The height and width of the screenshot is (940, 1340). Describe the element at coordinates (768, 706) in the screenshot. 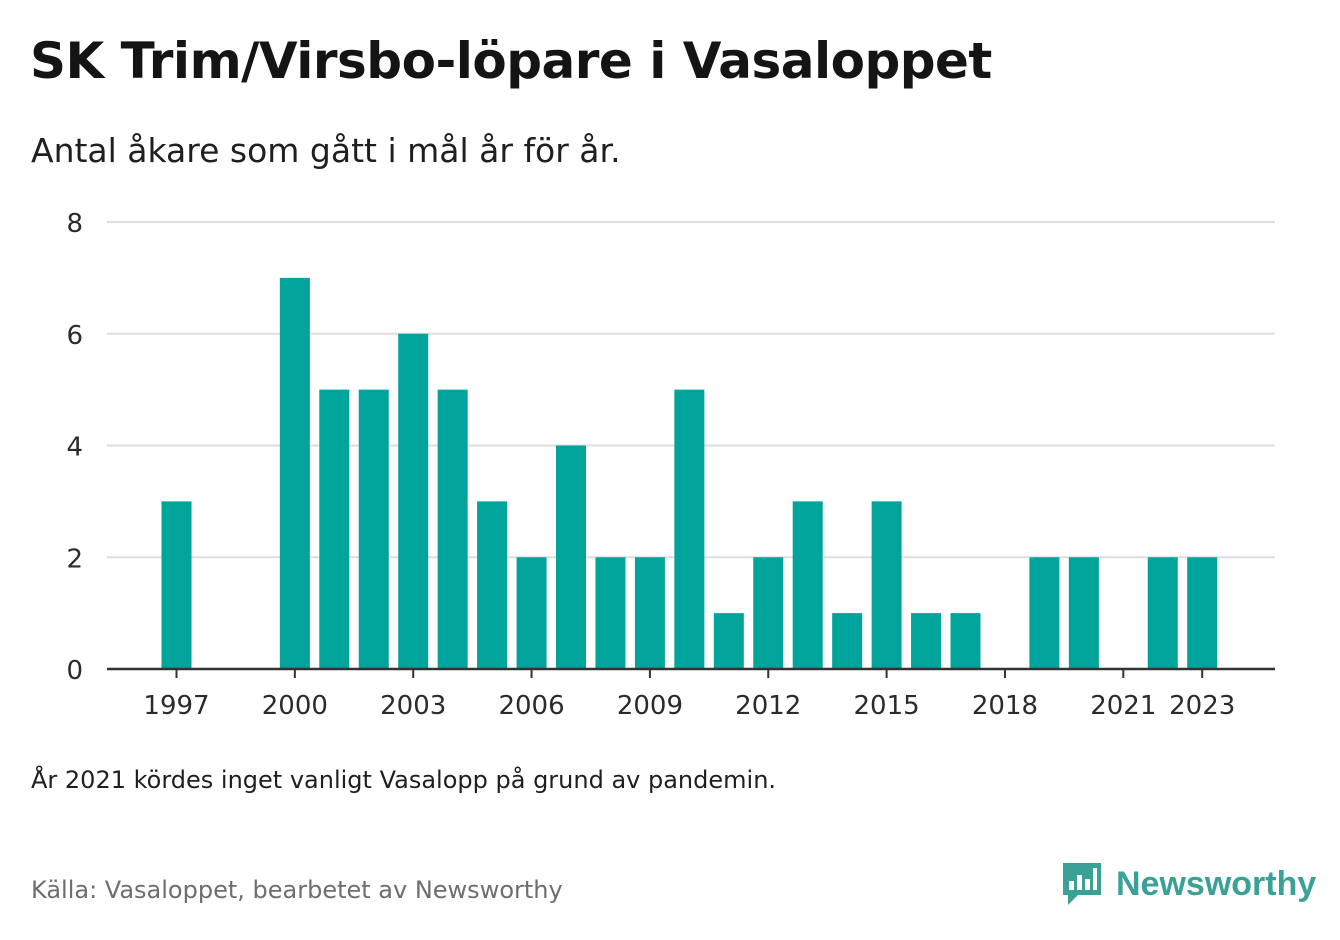

I see `x-tick-label: 2012` at that location.